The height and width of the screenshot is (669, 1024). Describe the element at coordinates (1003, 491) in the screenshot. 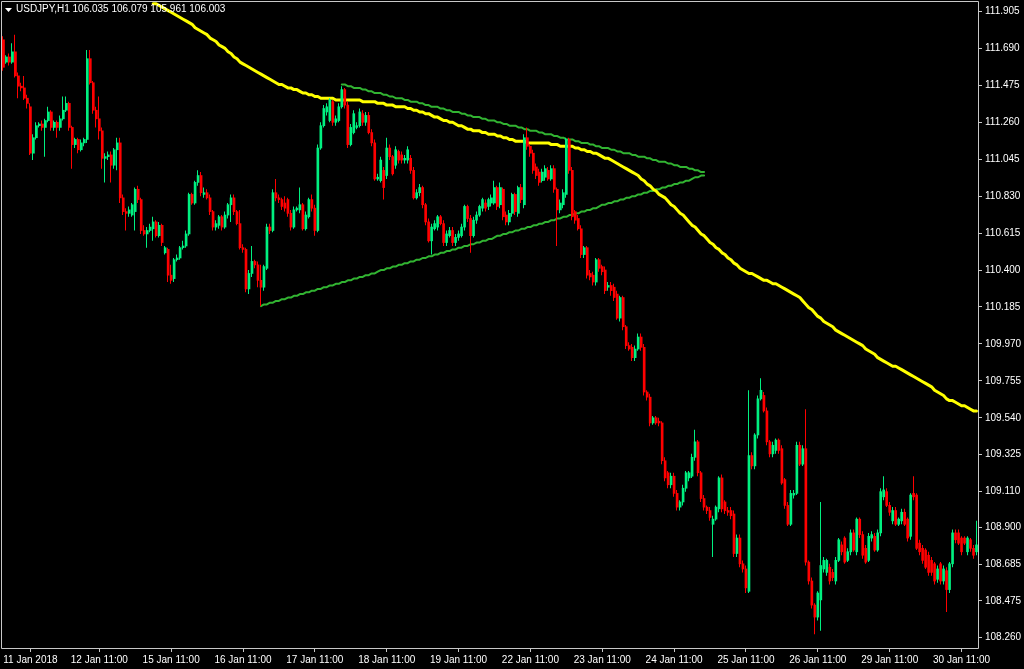

I see `y-tick-label: 109.110` at that location.